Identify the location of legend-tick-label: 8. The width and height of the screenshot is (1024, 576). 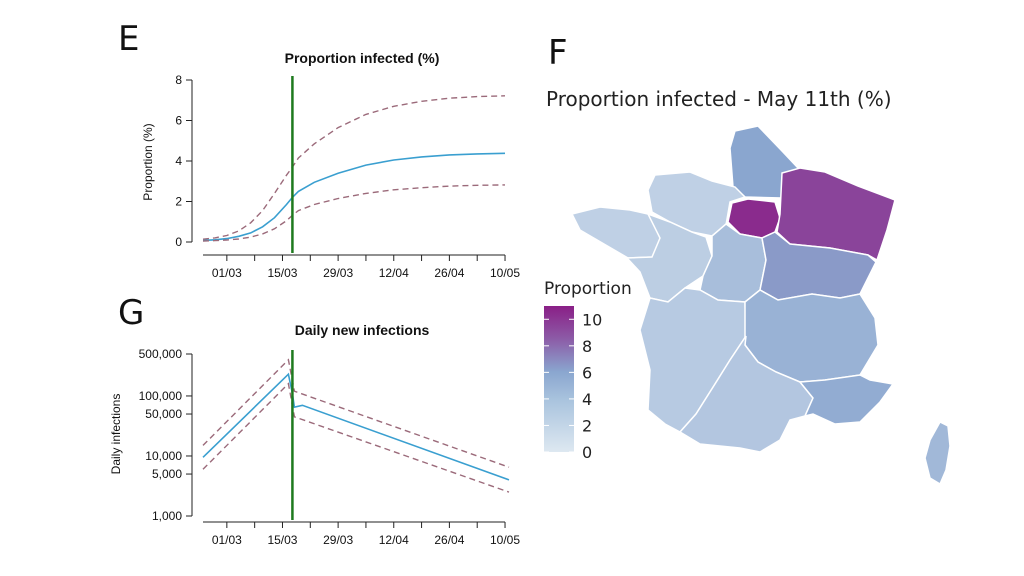
(587, 346).